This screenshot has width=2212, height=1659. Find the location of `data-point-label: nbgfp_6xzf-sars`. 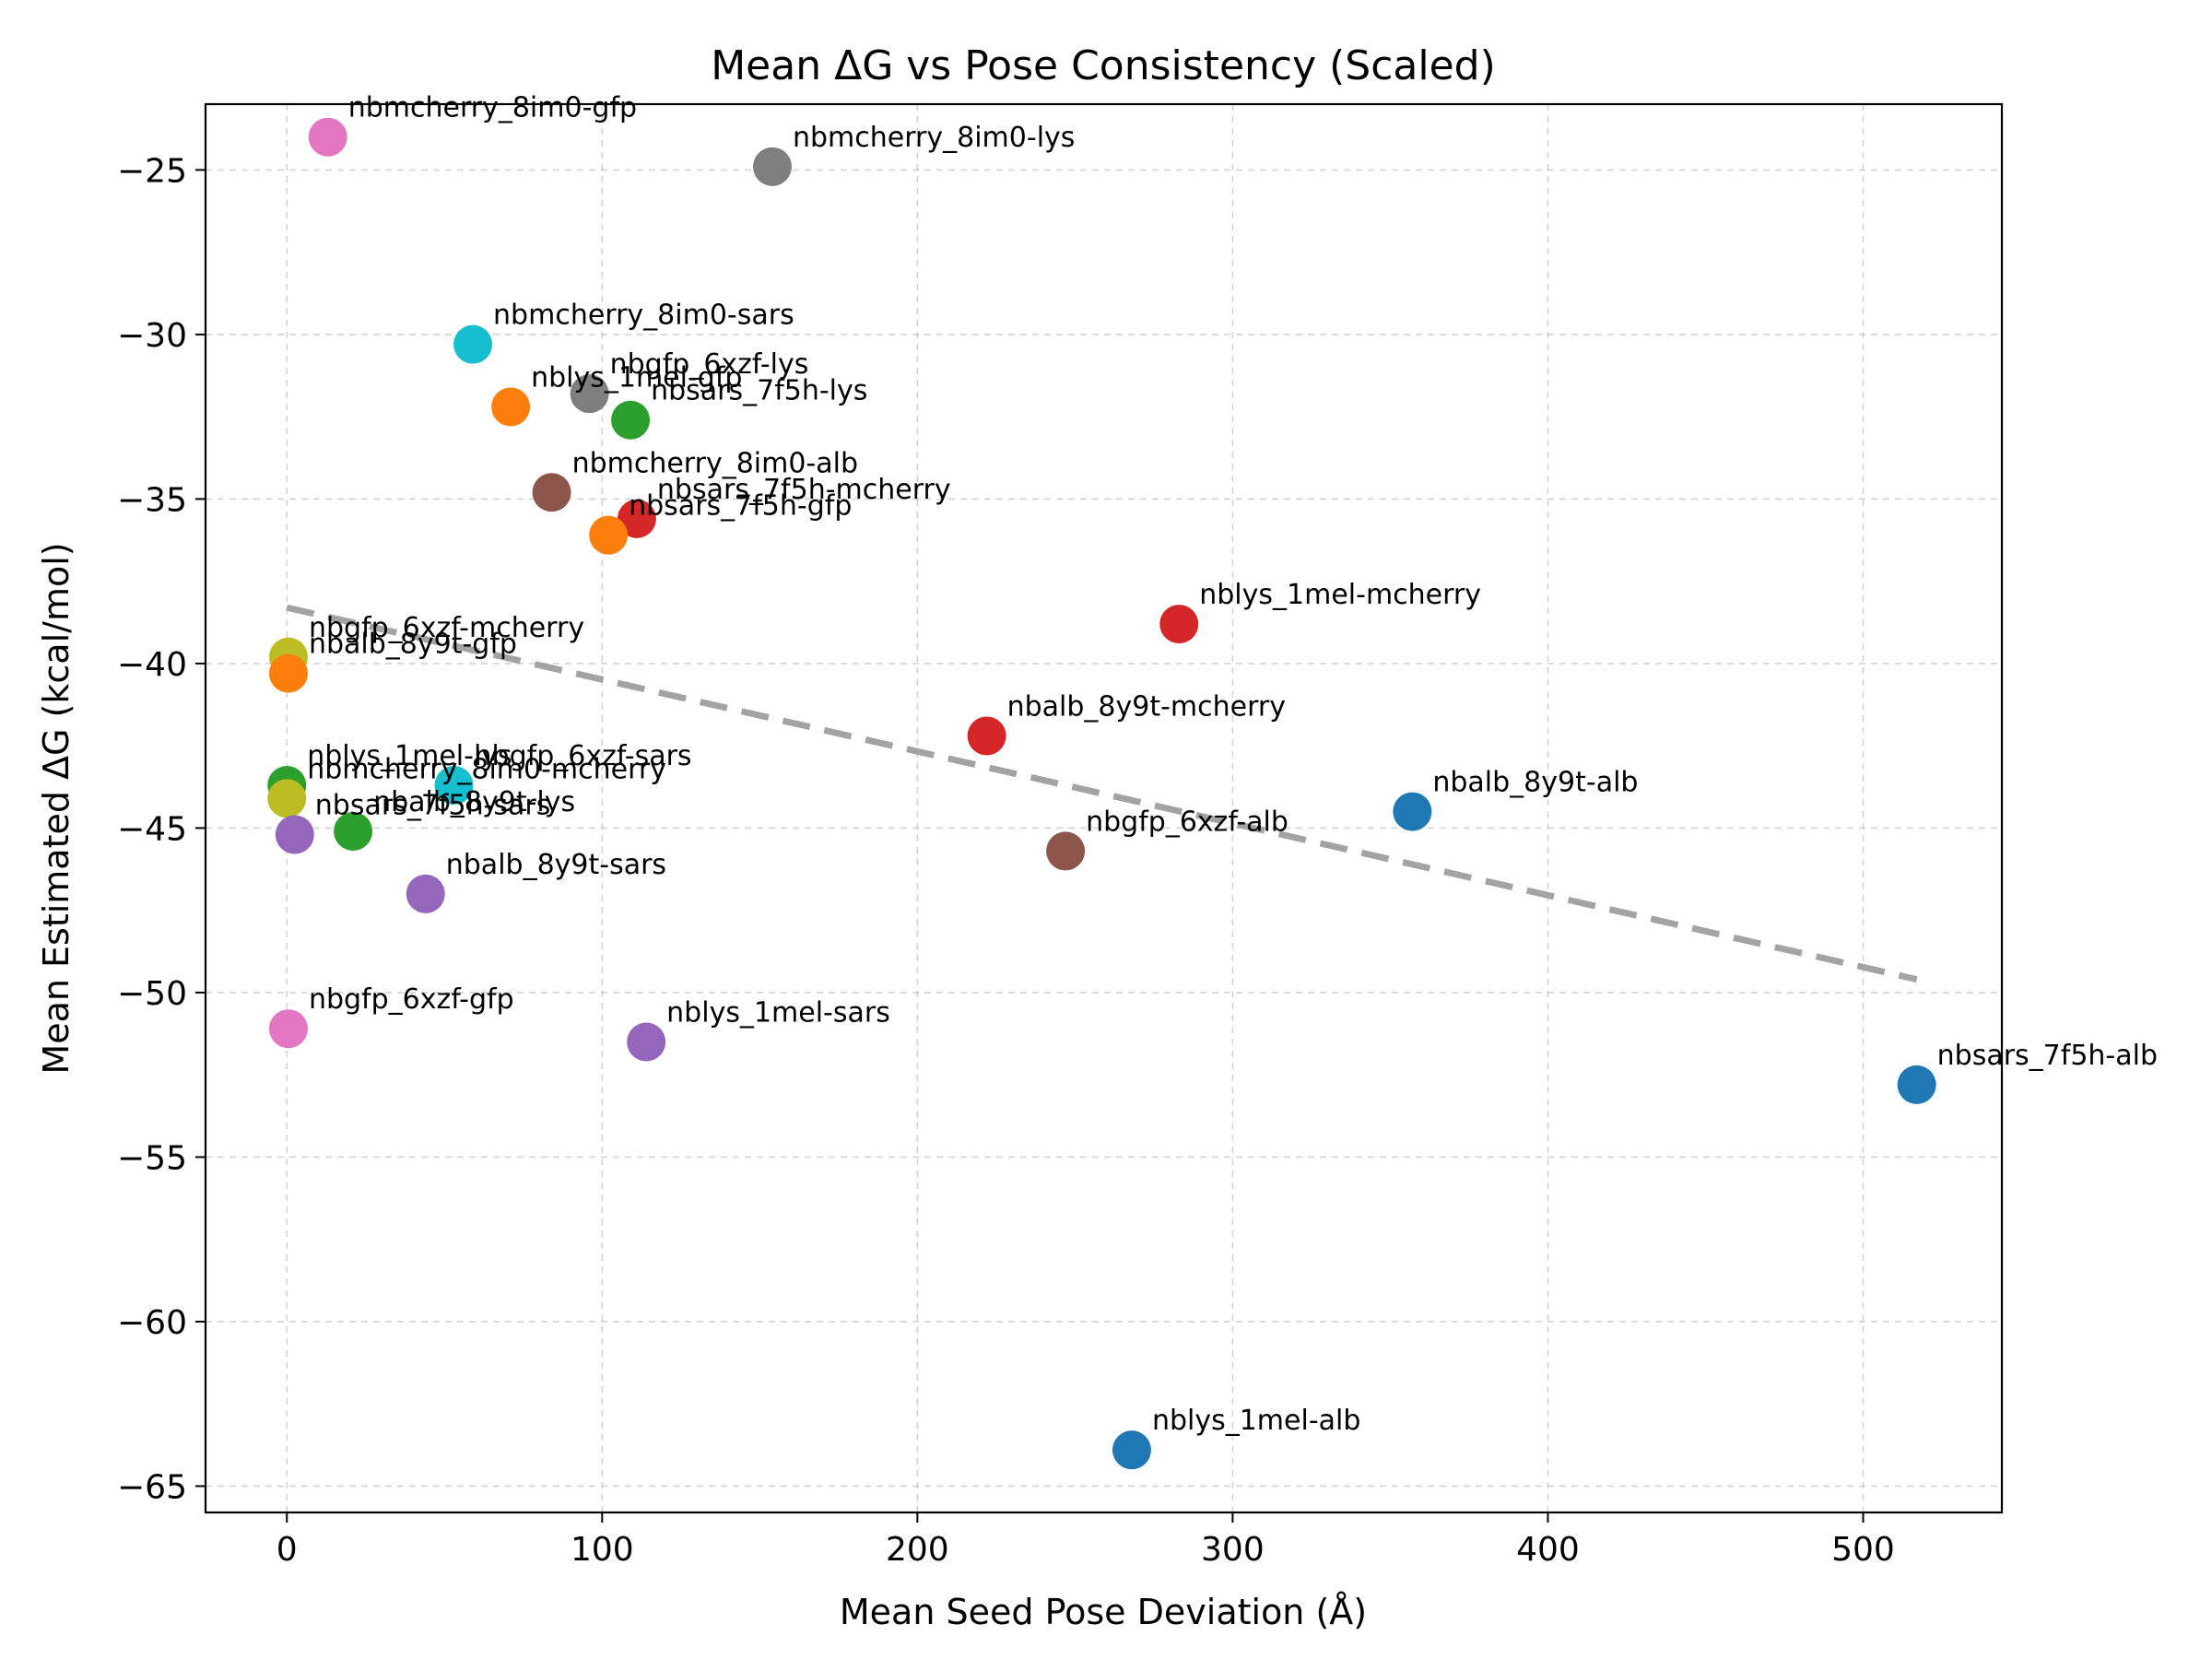

data-point-label: nbgfp_6xzf-sars is located at coordinates (583, 756).